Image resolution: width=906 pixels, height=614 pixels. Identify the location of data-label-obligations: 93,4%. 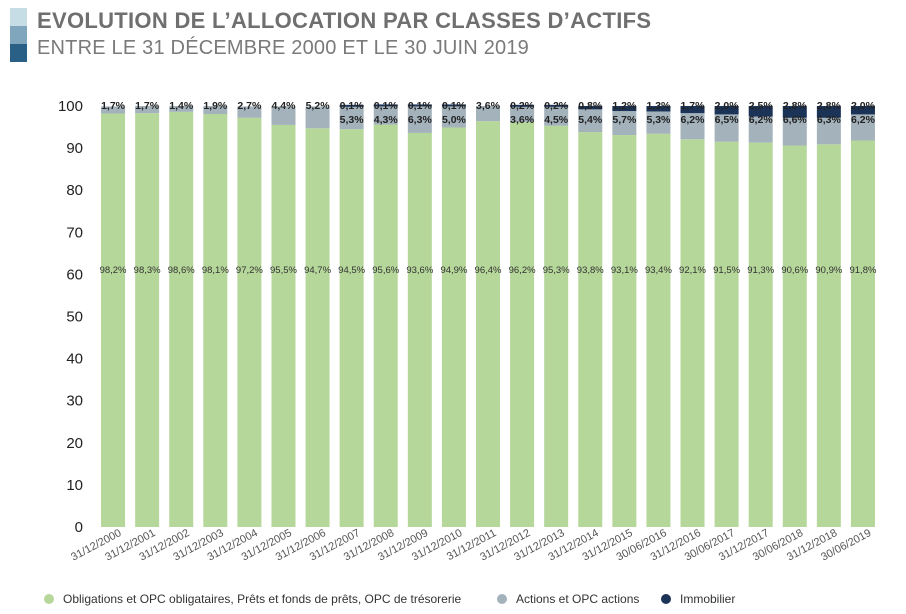
(658, 270).